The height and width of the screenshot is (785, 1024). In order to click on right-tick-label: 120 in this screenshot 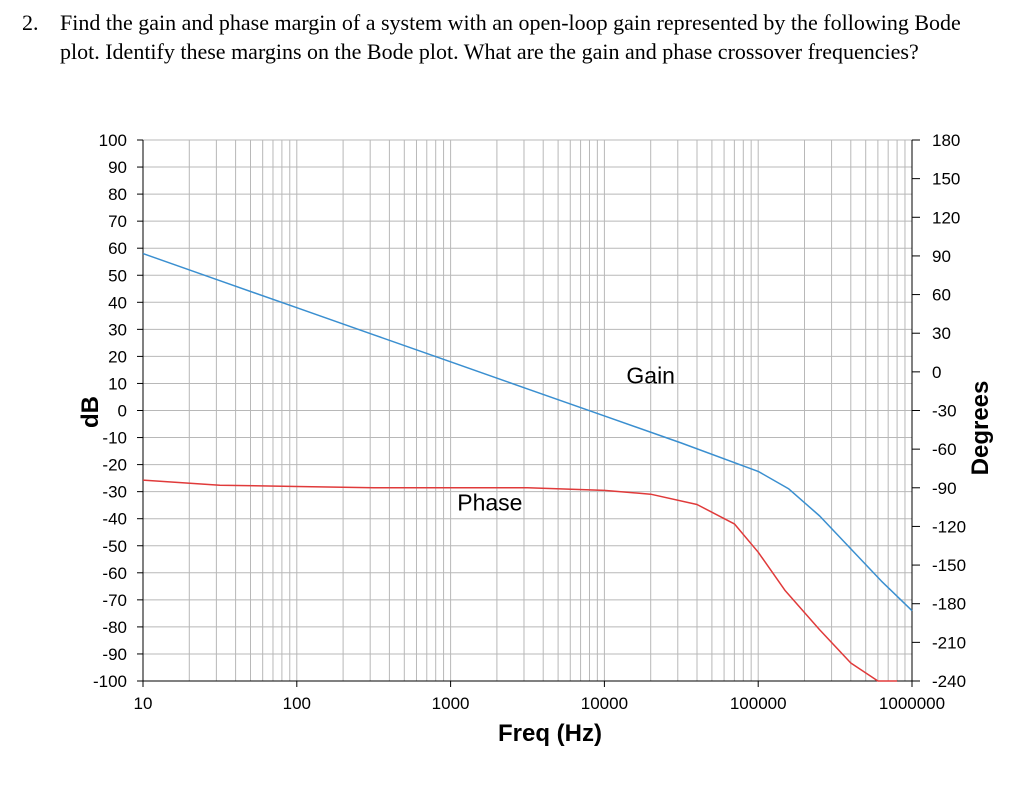, I will do `click(946, 217)`.